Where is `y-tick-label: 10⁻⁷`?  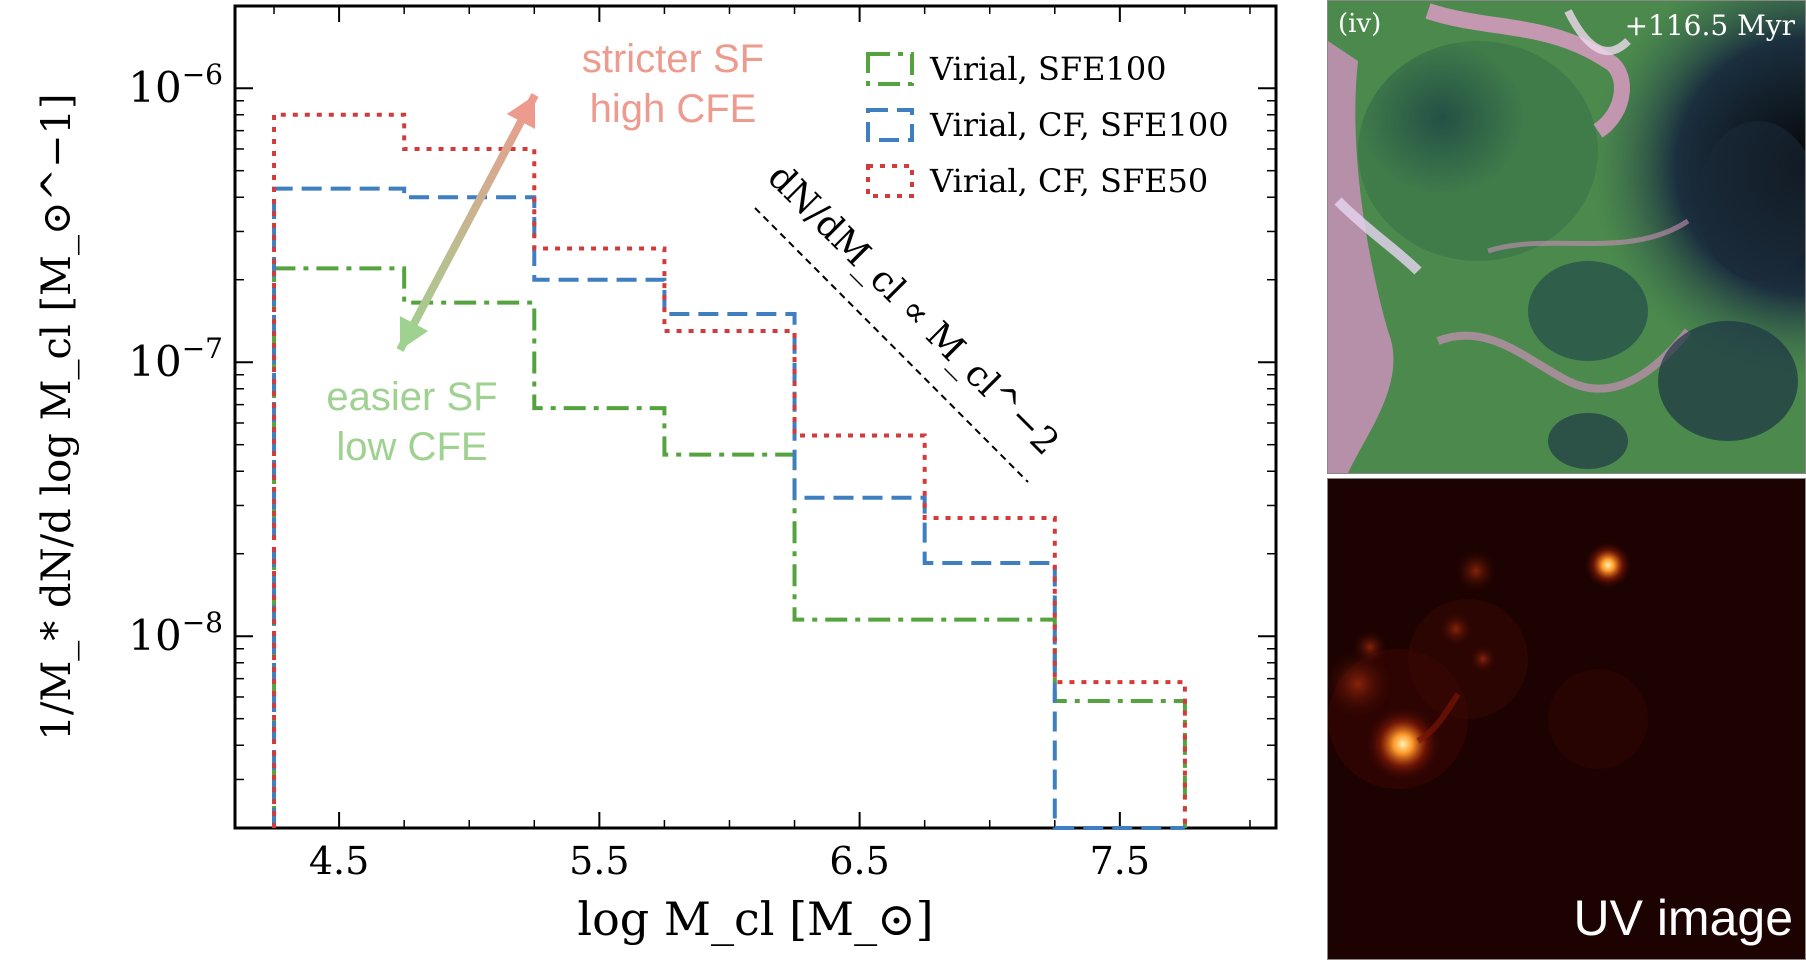
y-tick-label: 10⁻⁷ is located at coordinates (175, 359).